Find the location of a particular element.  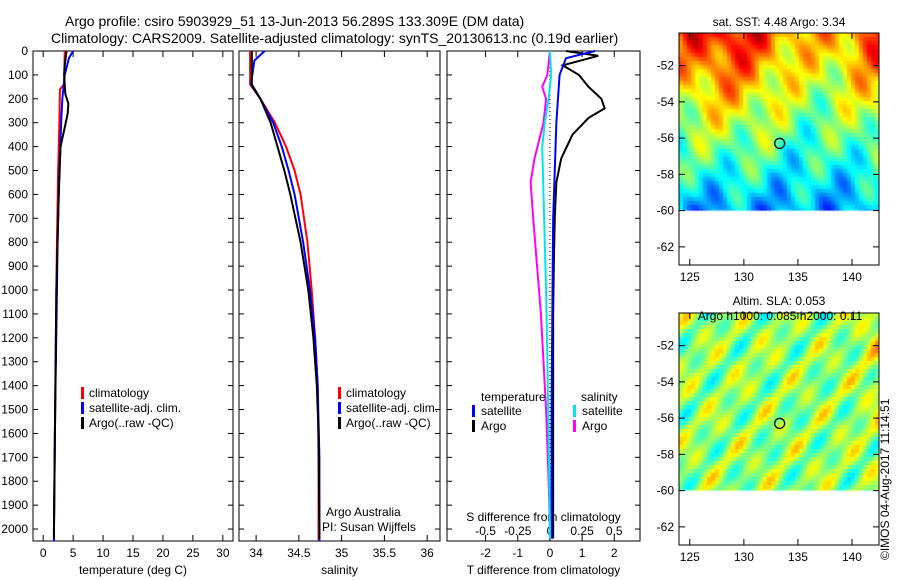

y-tick-label: 1300 is located at coordinates (14, 362).